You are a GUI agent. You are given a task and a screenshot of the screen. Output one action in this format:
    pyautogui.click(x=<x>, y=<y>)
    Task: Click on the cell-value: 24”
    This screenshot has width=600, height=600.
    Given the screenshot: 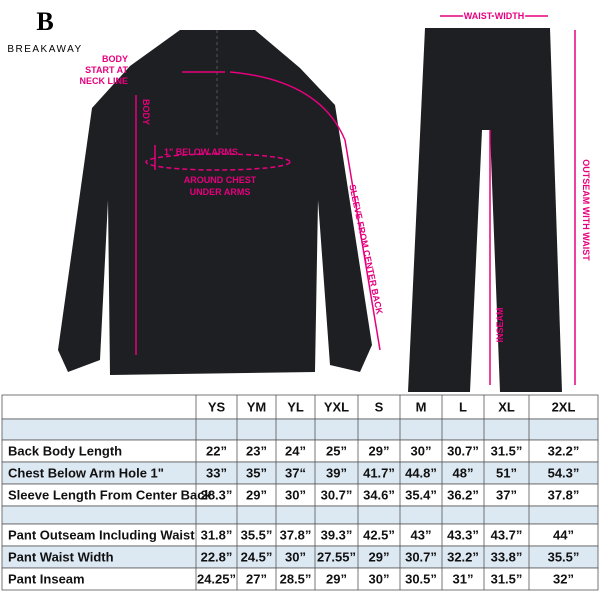 What is the action you would take?
    pyautogui.click(x=295, y=450)
    